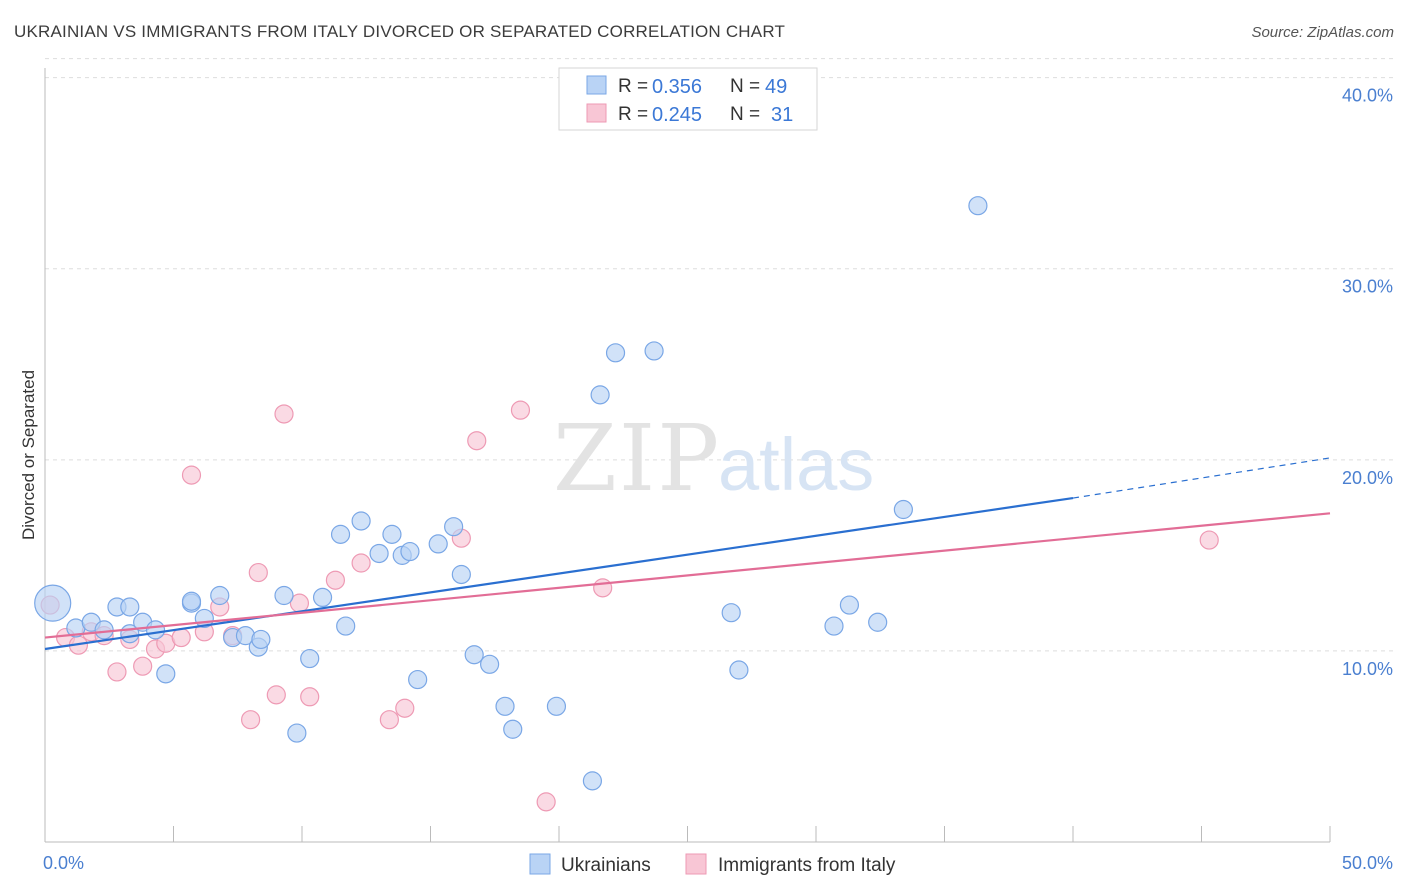 This screenshot has height=892, width=1406. I want to click on trendline-italy, so click(687, 575).